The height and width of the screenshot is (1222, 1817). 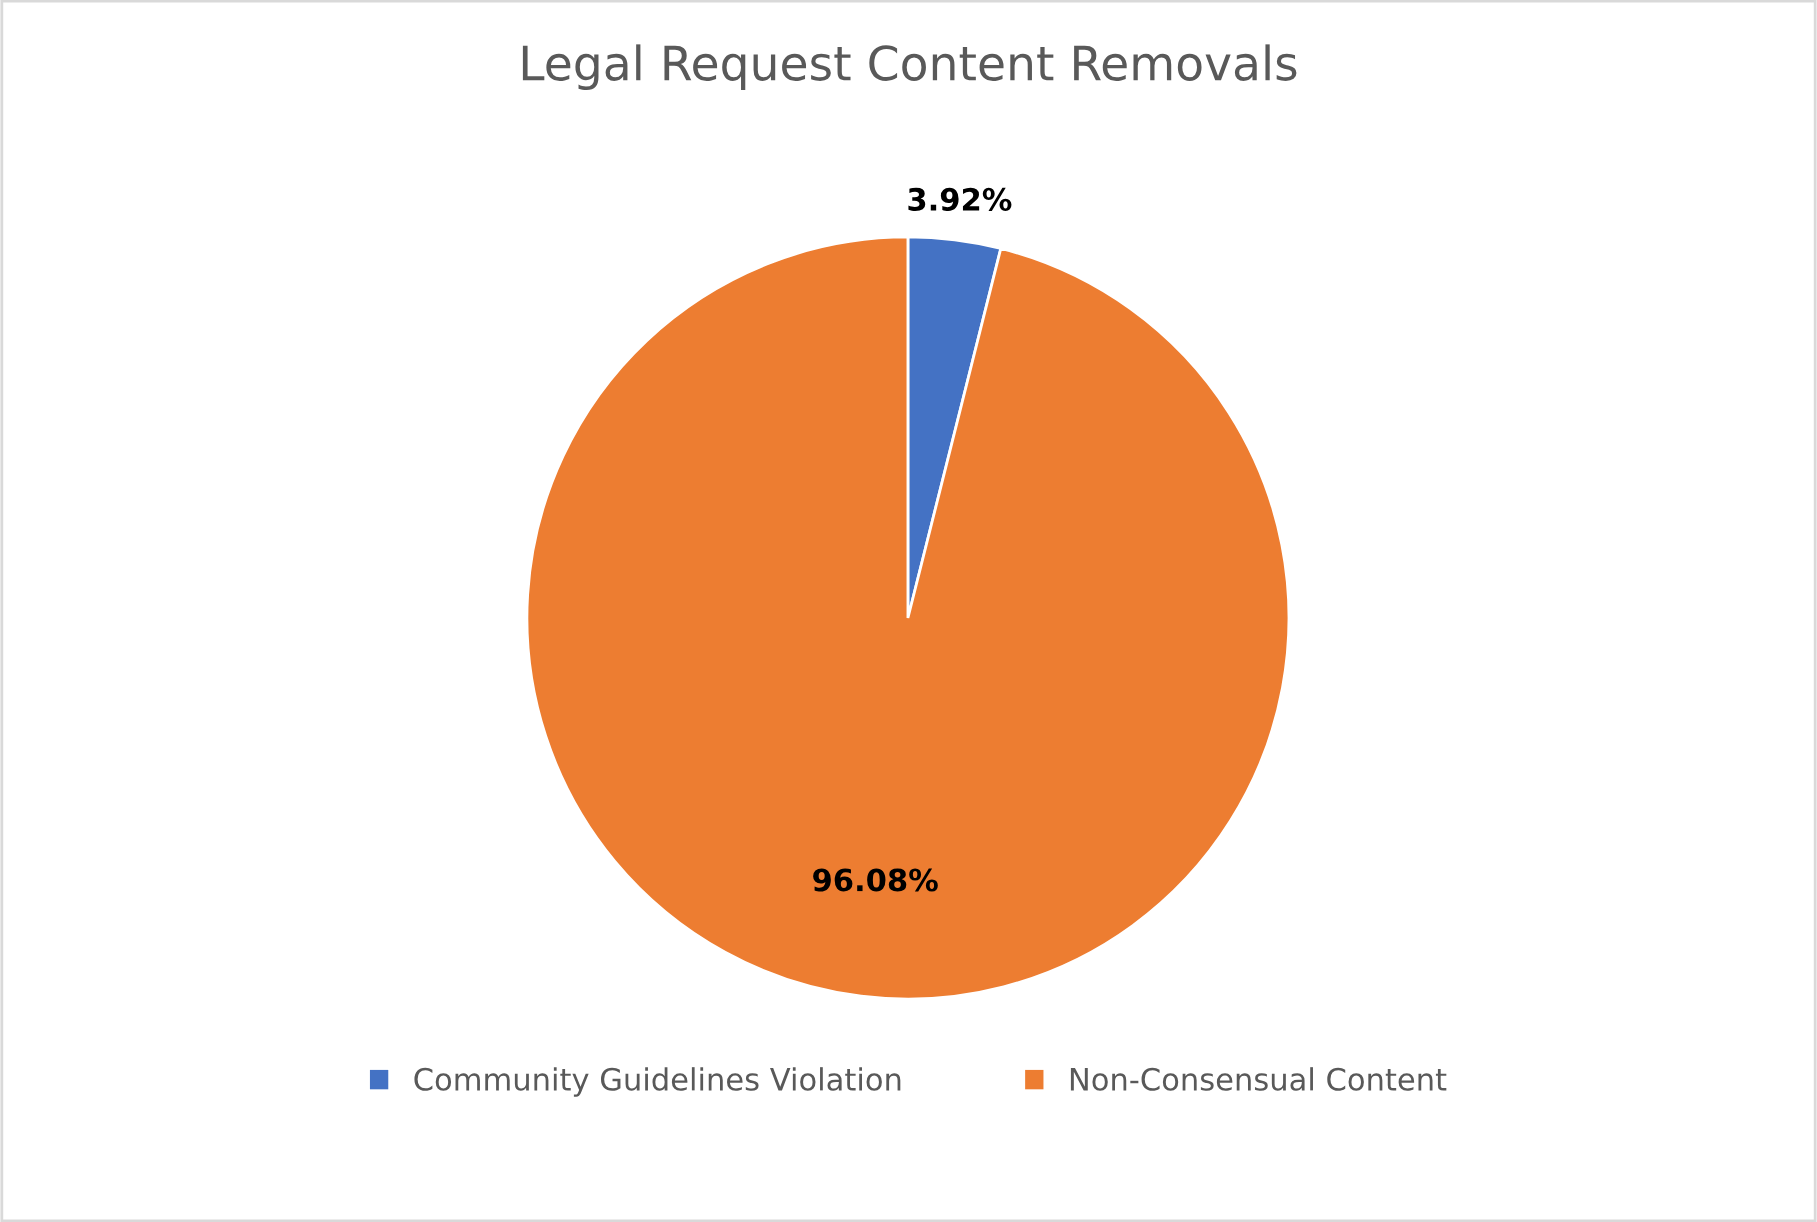 What do you see at coordinates (657, 1082) in the screenshot?
I see `legend-label: Community Guidelines Violation` at bounding box center [657, 1082].